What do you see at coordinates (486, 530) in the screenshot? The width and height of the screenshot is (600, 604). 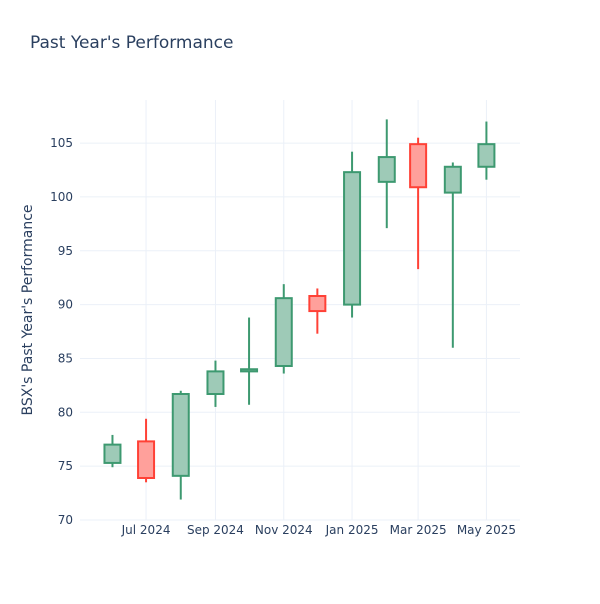 I see `x-tick-label: May 2025` at bounding box center [486, 530].